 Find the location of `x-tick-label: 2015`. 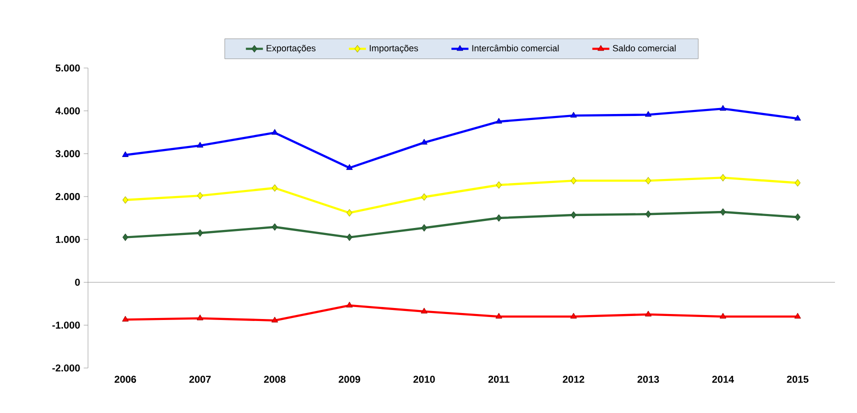

x-tick-label: 2015 is located at coordinates (797, 379).